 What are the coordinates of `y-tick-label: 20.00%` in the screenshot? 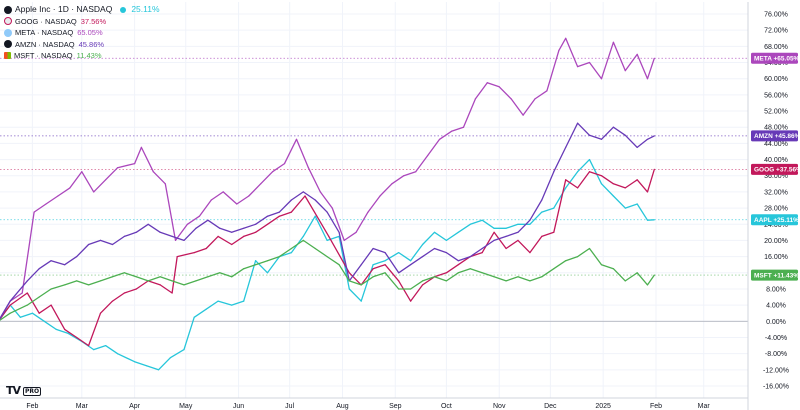 It's located at (776, 241).